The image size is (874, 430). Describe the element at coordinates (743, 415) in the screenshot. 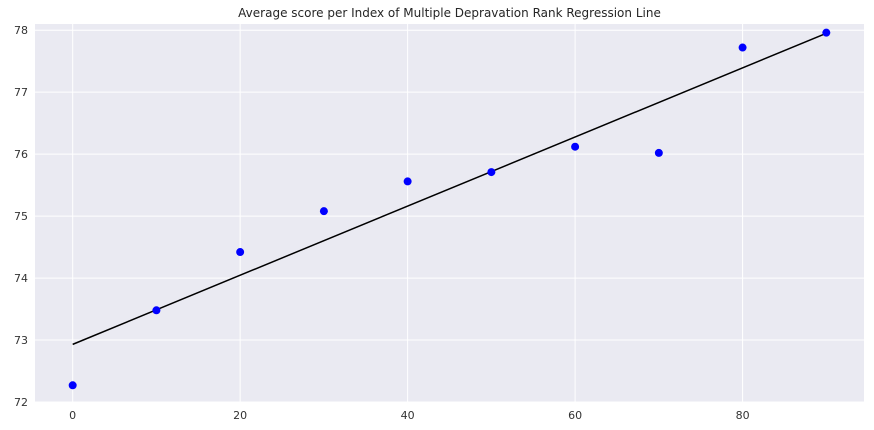

I see `x-tick-label: 80` at that location.